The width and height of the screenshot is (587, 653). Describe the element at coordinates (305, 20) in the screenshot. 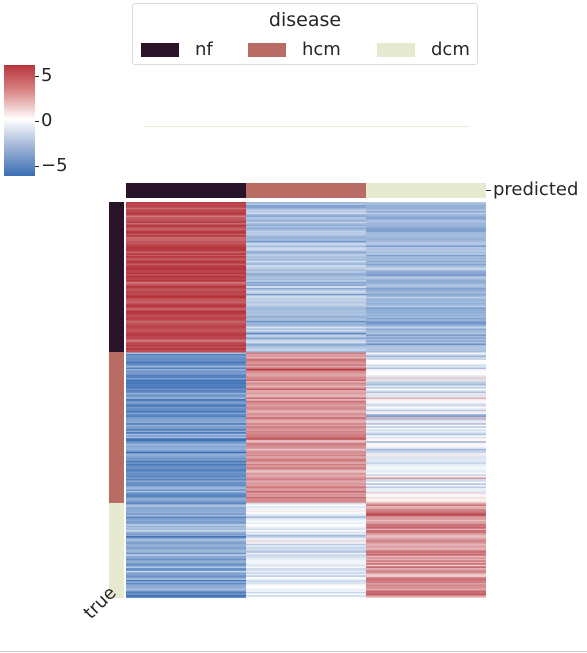

I see `legend-title: disease` at that location.